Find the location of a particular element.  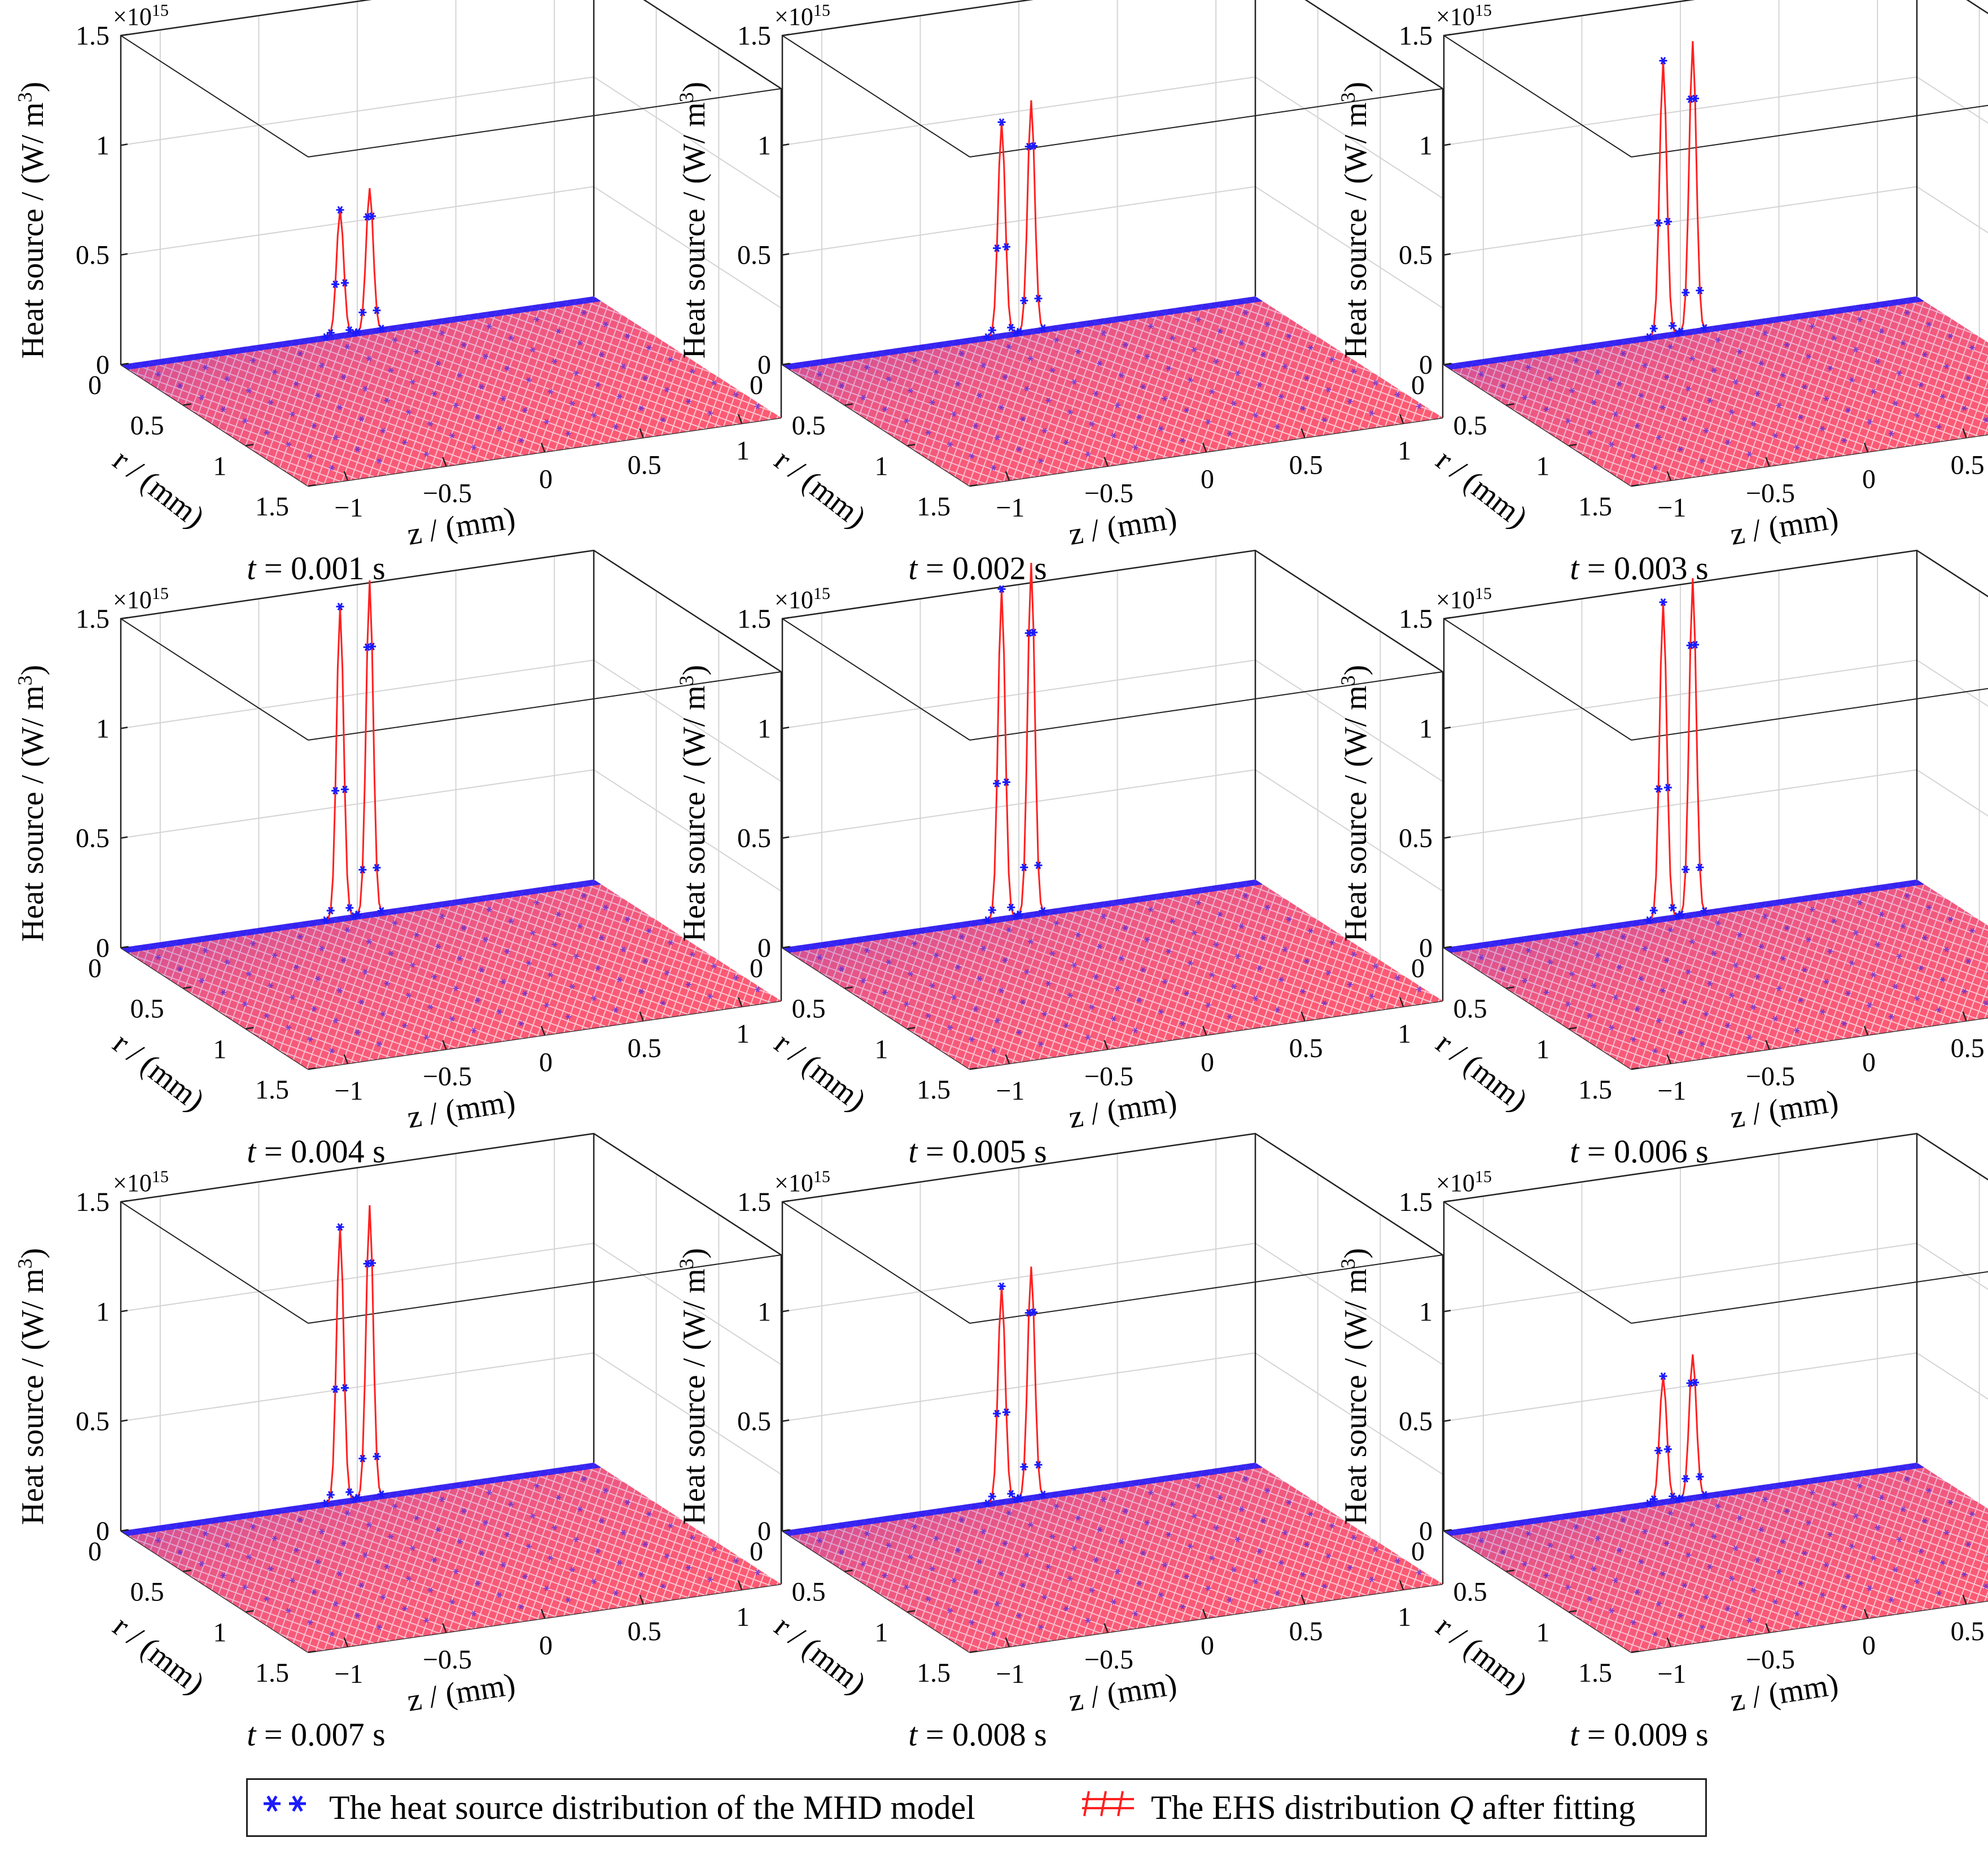

time-value: = 0.004 s is located at coordinates (320, 1151).